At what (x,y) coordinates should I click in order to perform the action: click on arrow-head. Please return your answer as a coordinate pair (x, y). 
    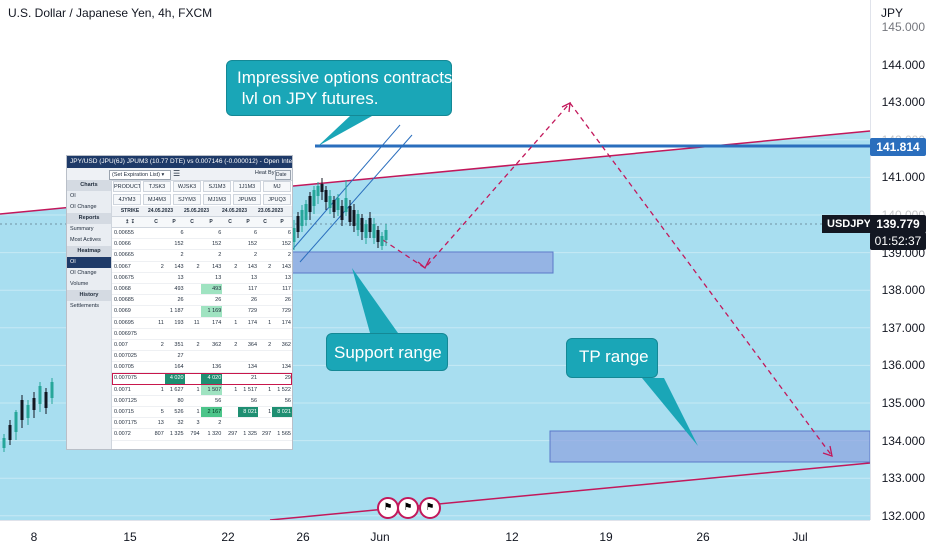
    Looking at the image, I should click on (424, 263).